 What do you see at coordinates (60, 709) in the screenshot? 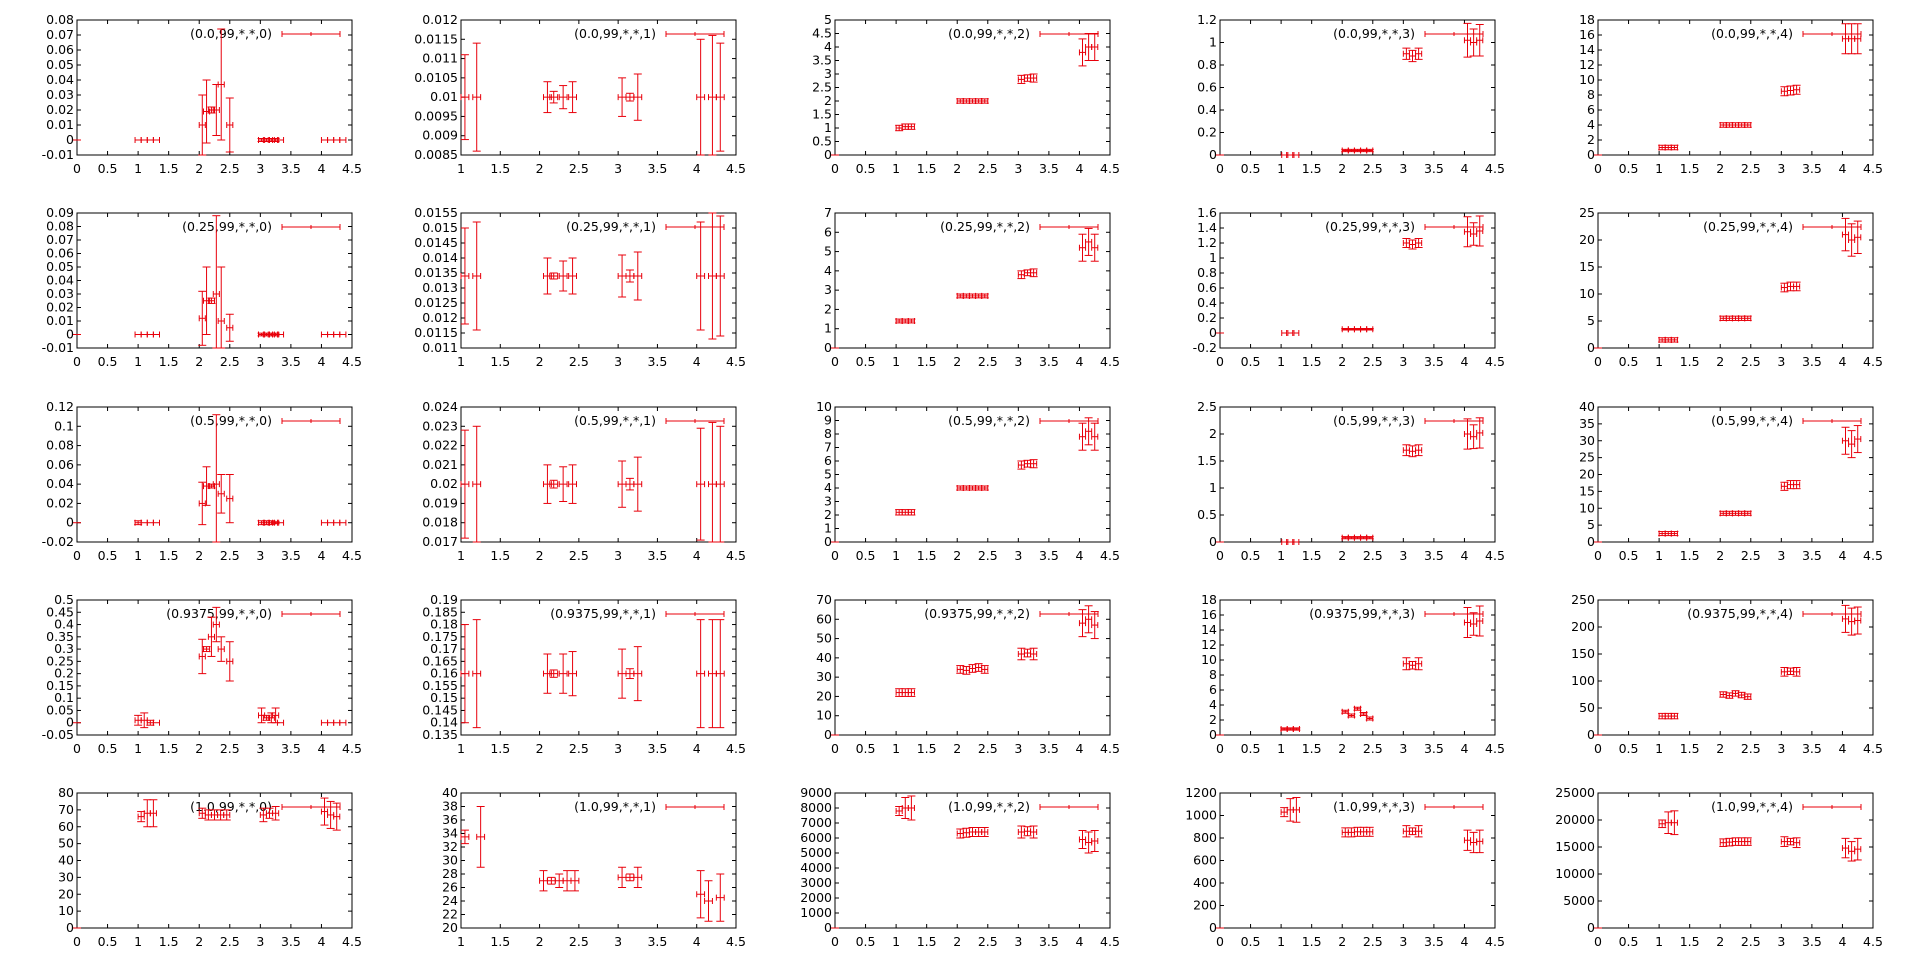
I see `y-tick-label: 0.05` at bounding box center [60, 709].